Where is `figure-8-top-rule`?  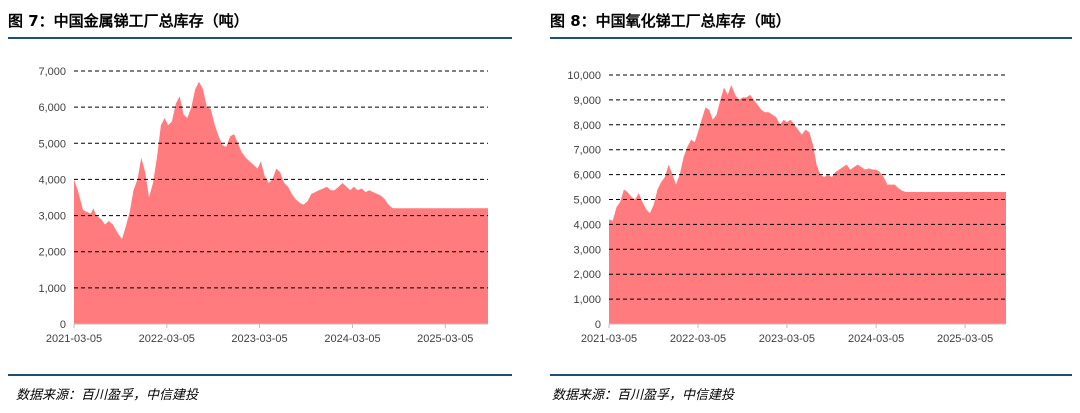
figure-8-top-rule is located at coordinates (811, 38).